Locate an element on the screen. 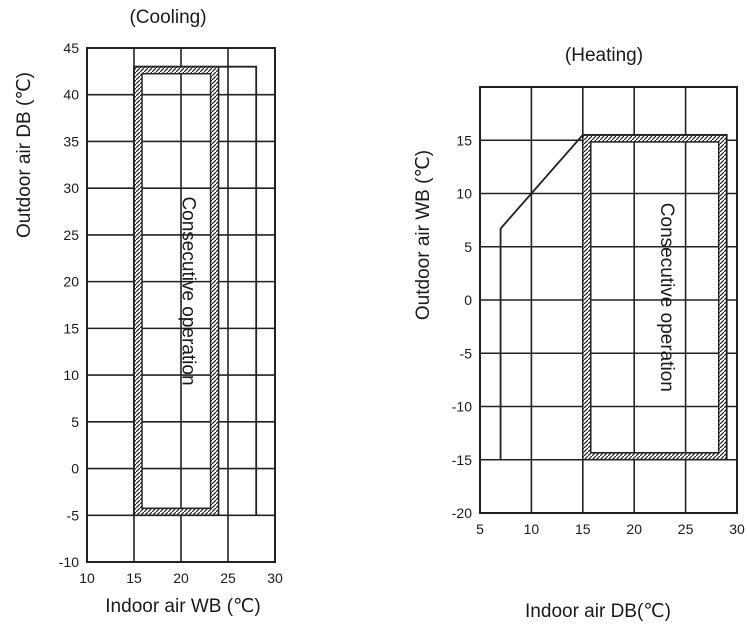 The height and width of the screenshot is (630, 747). cooling-zone-label: Consecutive operation is located at coordinates (187, 290).